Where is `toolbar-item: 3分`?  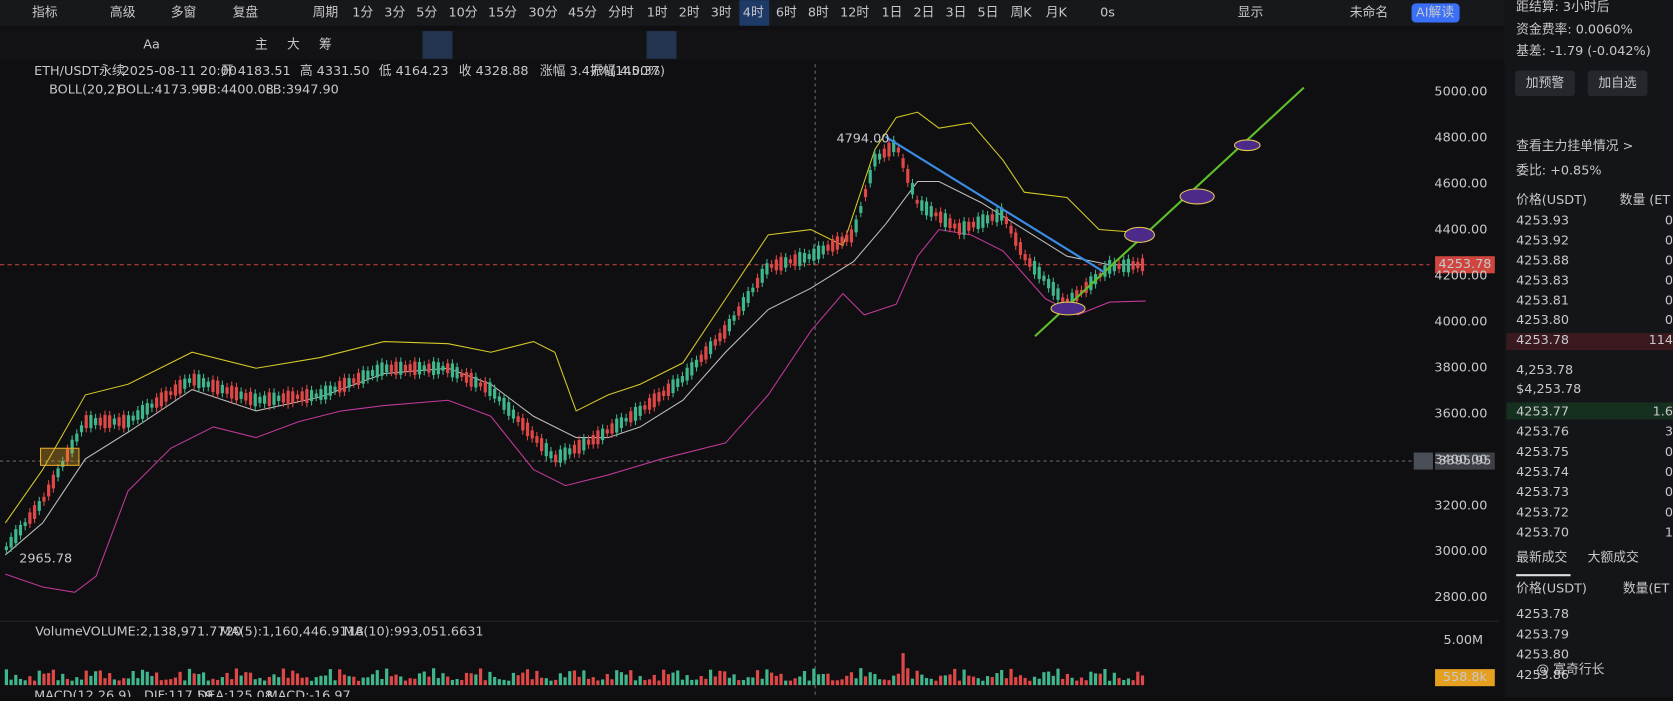 toolbar-item: 3分 is located at coordinates (394, 12).